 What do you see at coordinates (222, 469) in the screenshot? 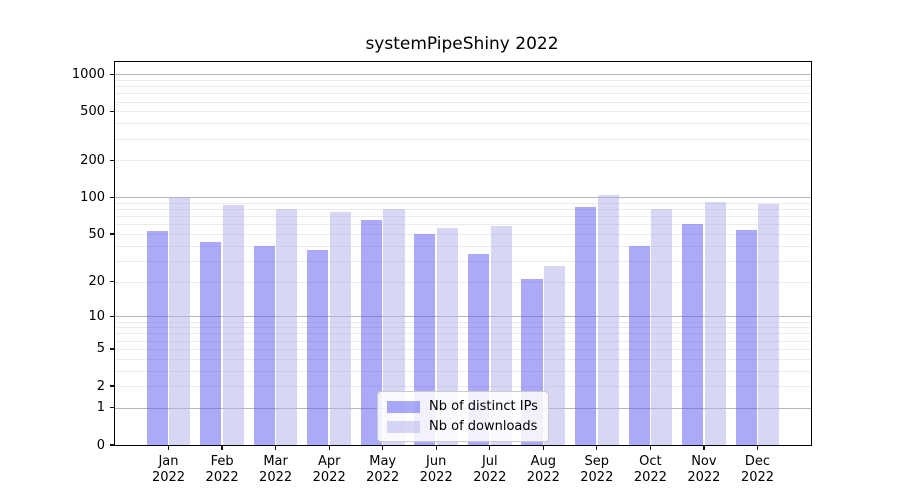
I see `x-tick-label-feb: Feb 2022` at bounding box center [222, 469].